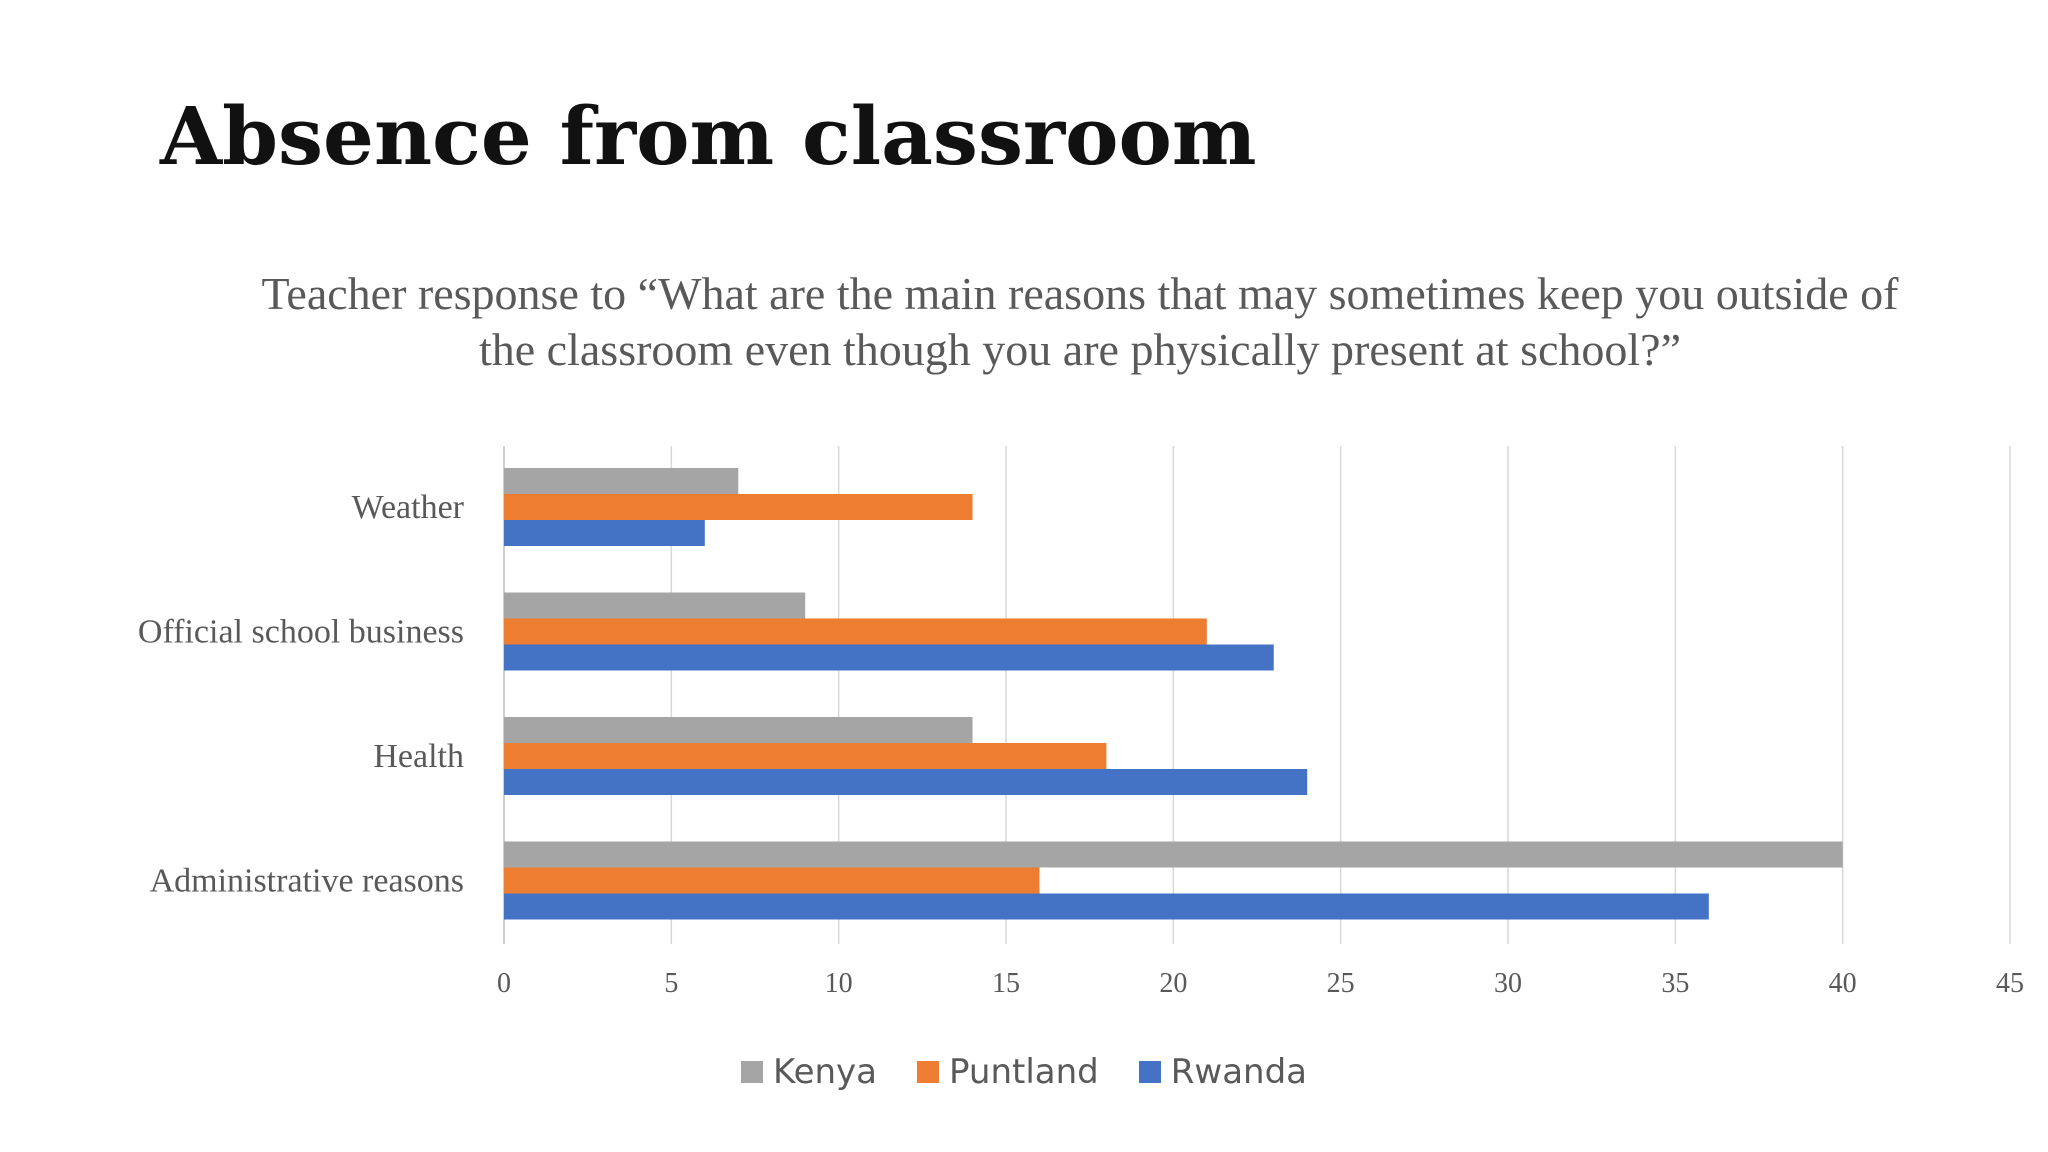  What do you see at coordinates (1173, 983) in the screenshot?
I see `x-tick-label: 20` at bounding box center [1173, 983].